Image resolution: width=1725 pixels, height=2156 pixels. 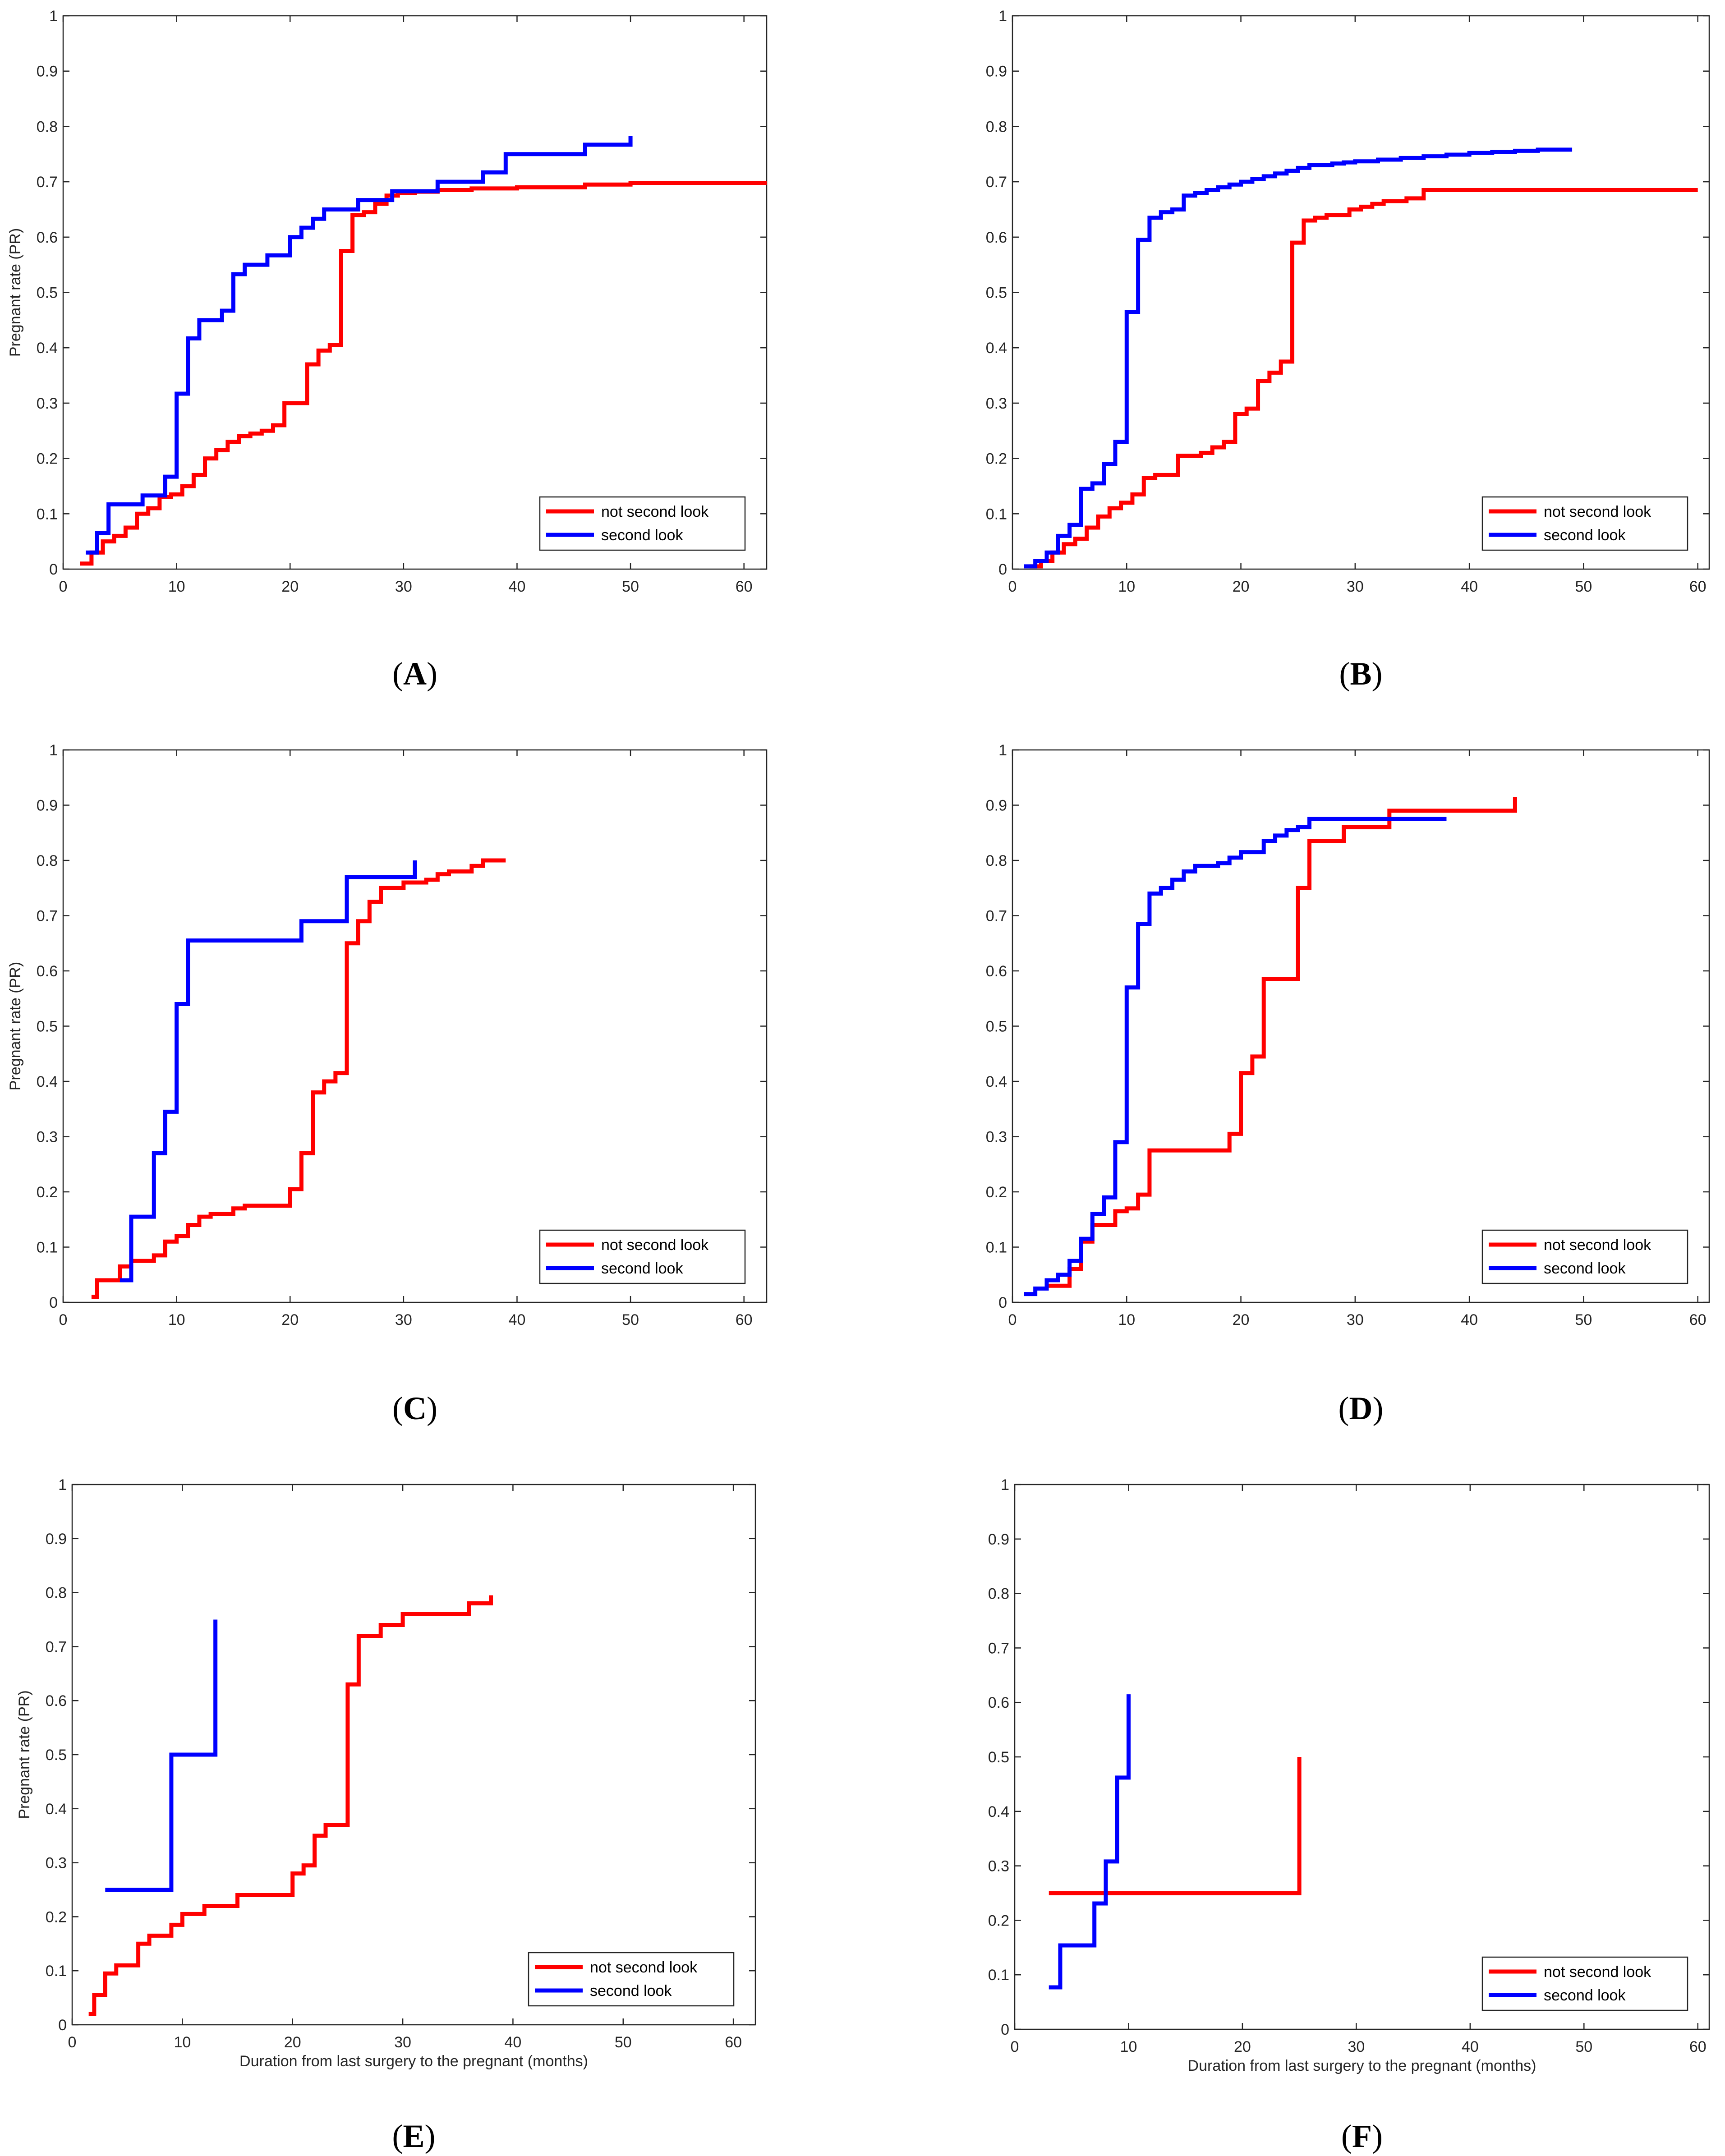 I want to click on panel-label: (B), so click(x=1361, y=674).